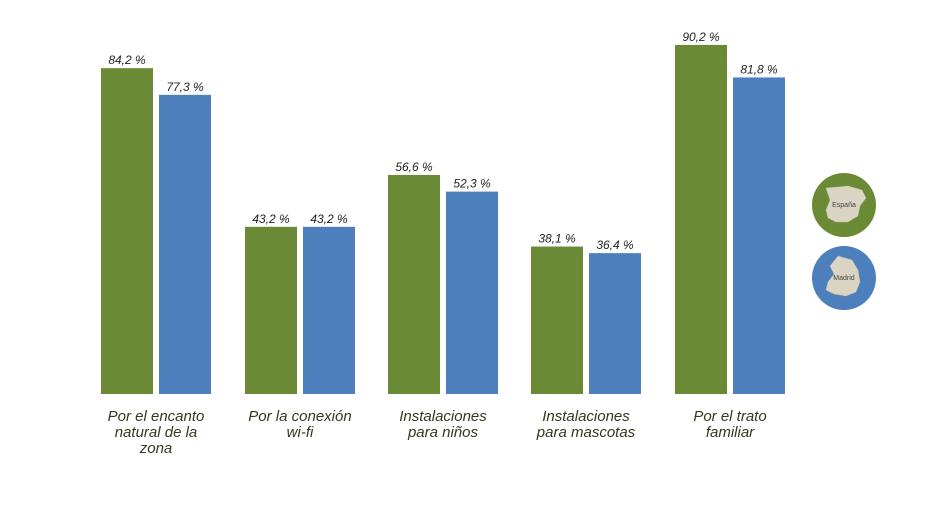 The width and height of the screenshot is (944, 512). Describe the element at coordinates (730, 432) in the screenshot. I see `category-label-line: familiar` at that location.